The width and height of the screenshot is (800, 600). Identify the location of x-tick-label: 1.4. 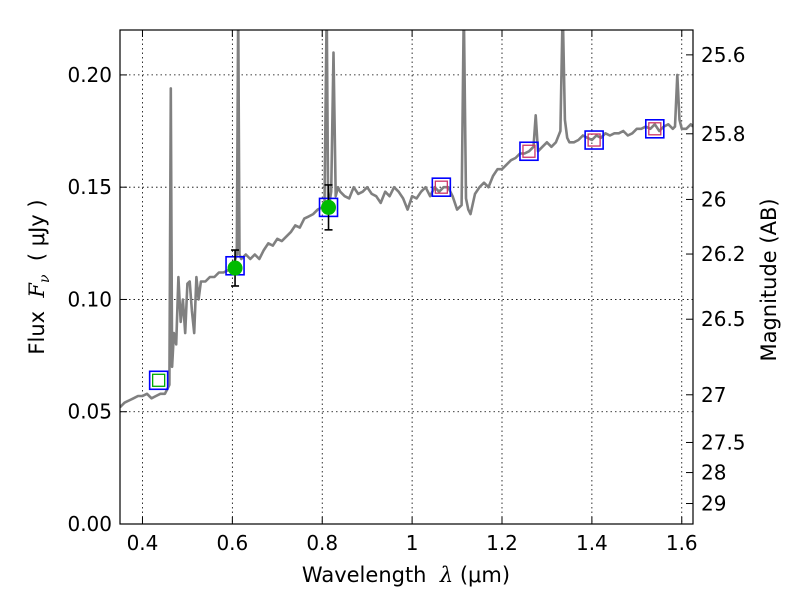
(592, 543).